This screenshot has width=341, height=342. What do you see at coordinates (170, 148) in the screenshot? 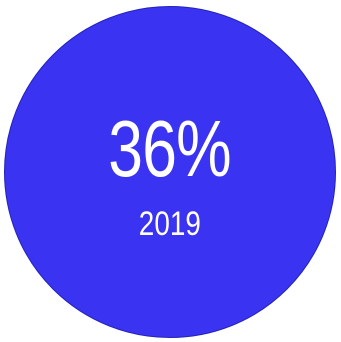
I see `stat-percentage: 36%` at bounding box center [170, 148].